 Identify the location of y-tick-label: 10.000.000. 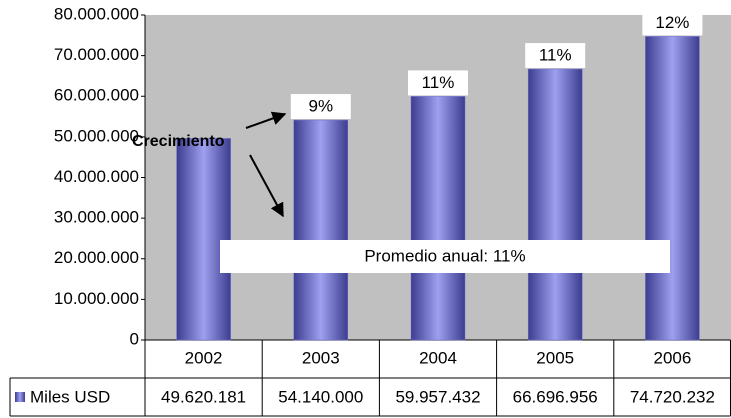
(96, 298).